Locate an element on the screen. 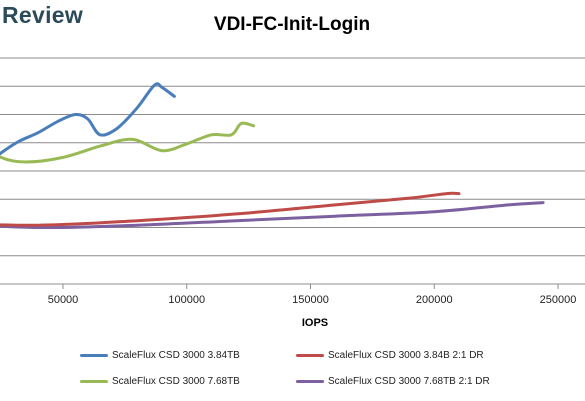 The image size is (585, 401). x-axis-label: IOPS is located at coordinates (315, 323).